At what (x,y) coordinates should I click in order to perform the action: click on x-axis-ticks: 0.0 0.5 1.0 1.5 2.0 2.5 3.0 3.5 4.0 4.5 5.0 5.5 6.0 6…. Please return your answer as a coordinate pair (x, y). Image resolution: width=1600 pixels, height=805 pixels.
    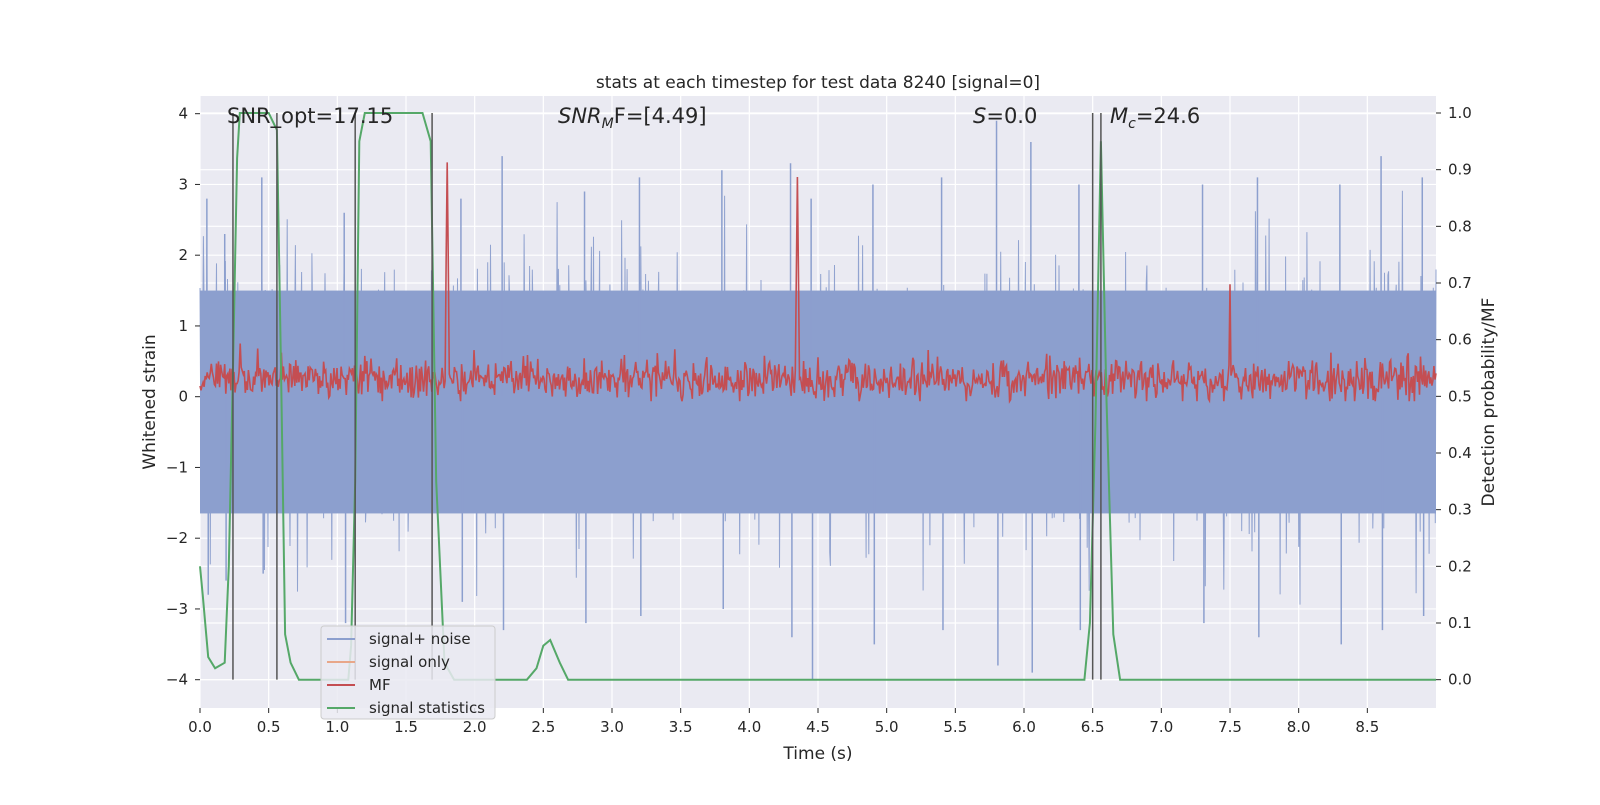
    Looking at the image, I should click on (783, 722).